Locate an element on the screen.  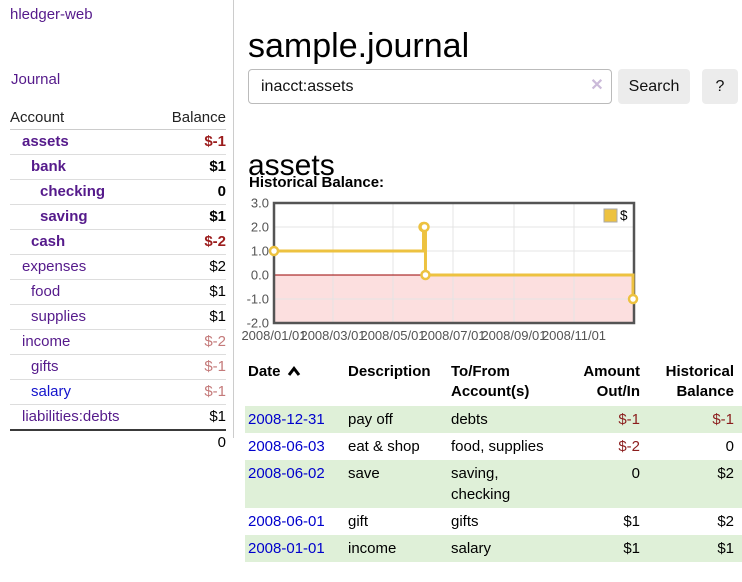
sidebar-account-row: gifts $-1 is located at coordinates (118, 367).